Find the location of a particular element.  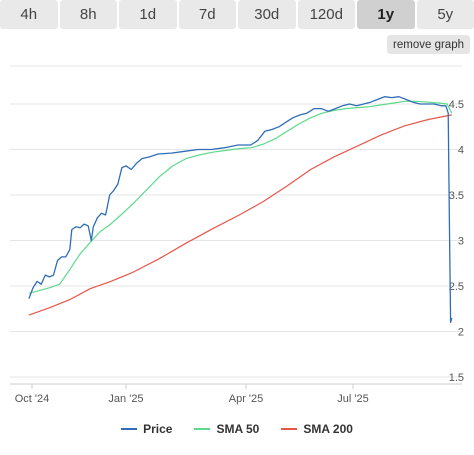

tab-5y: 5y is located at coordinates (445, 14).